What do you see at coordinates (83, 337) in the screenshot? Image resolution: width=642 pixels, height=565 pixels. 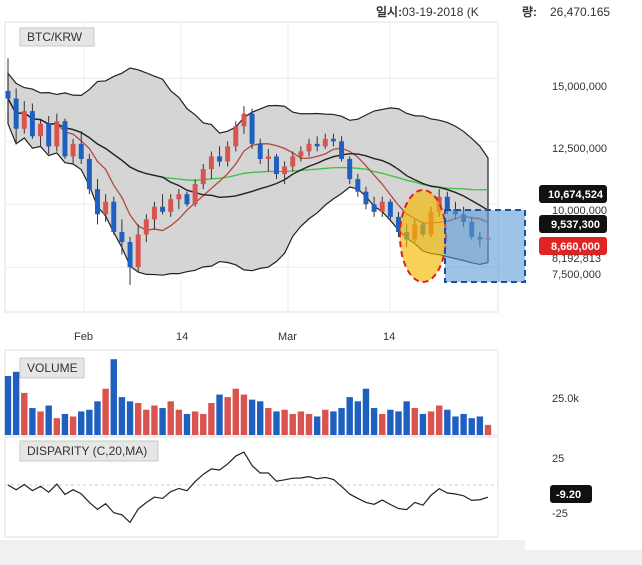 I see `x-tick-feb: Feb` at bounding box center [83, 337].